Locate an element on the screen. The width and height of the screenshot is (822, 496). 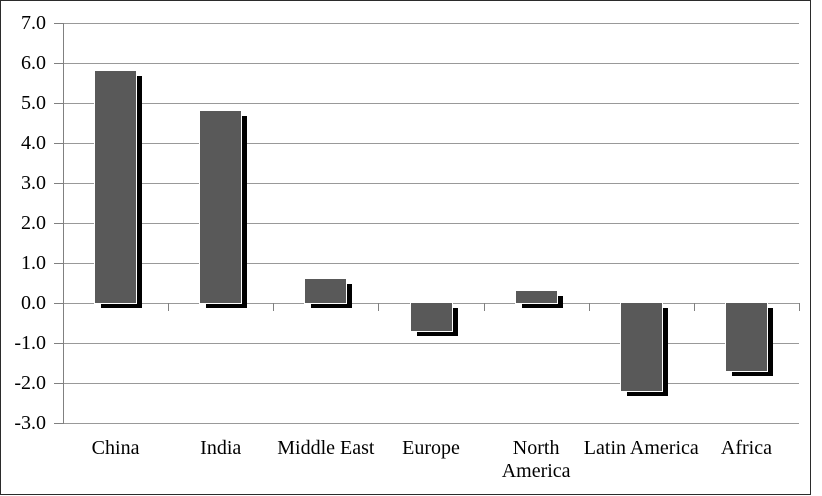
gridline-y-6.0 is located at coordinates (431, 63).